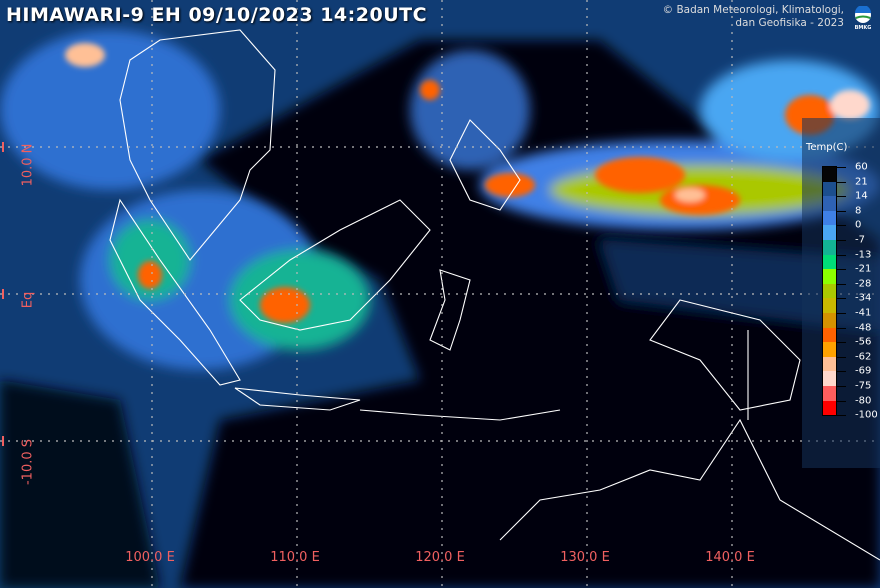 This screenshot has width=880, height=588. Describe the element at coordinates (28, 165) in the screenshot. I see `lat-label-10n: 10.0 N` at that location.